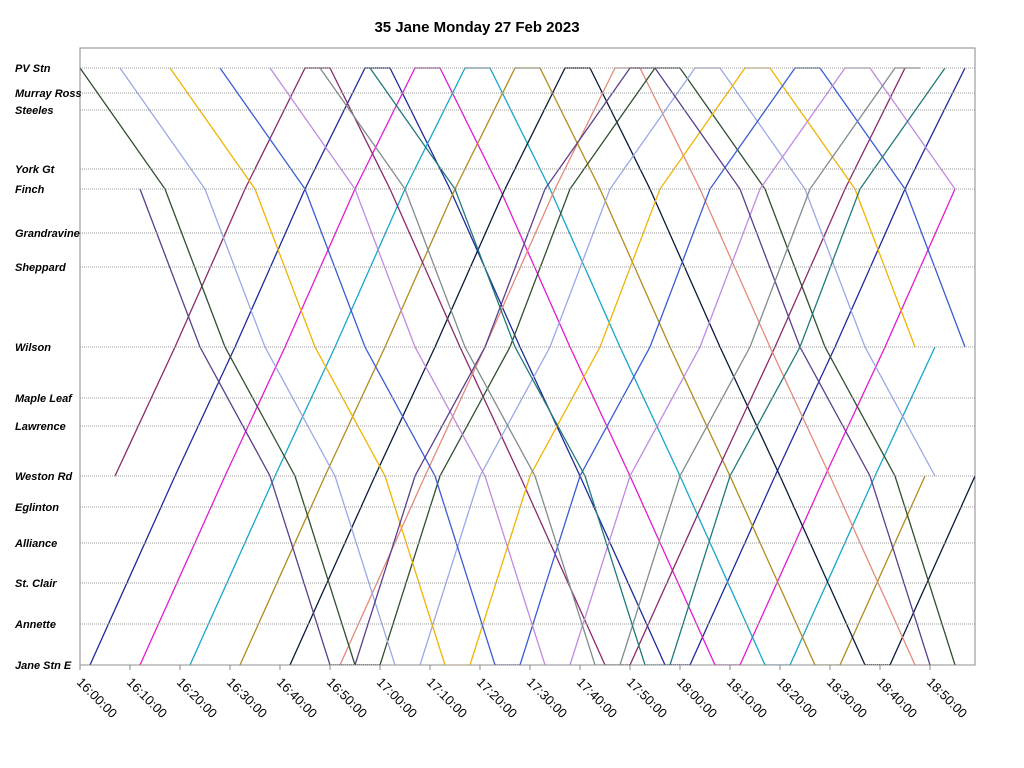  What do you see at coordinates (30, 190) in the screenshot?
I see `y-tick-label: Finch` at bounding box center [30, 190].